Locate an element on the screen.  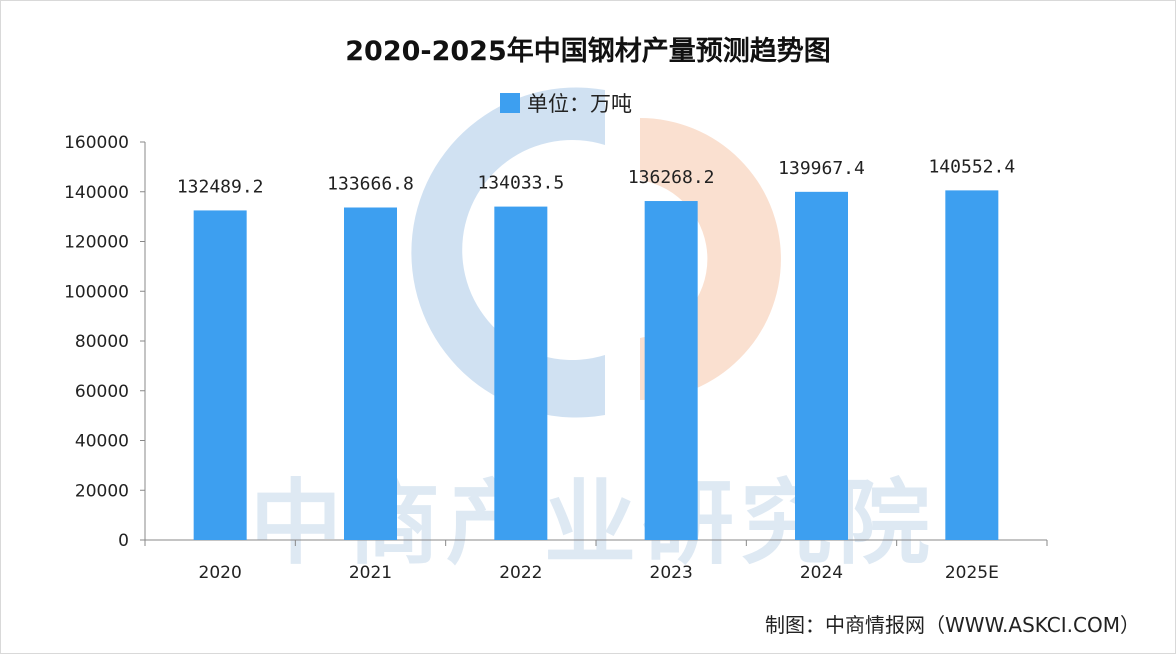
watermark-arc-blue is located at coordinates (508, 252).